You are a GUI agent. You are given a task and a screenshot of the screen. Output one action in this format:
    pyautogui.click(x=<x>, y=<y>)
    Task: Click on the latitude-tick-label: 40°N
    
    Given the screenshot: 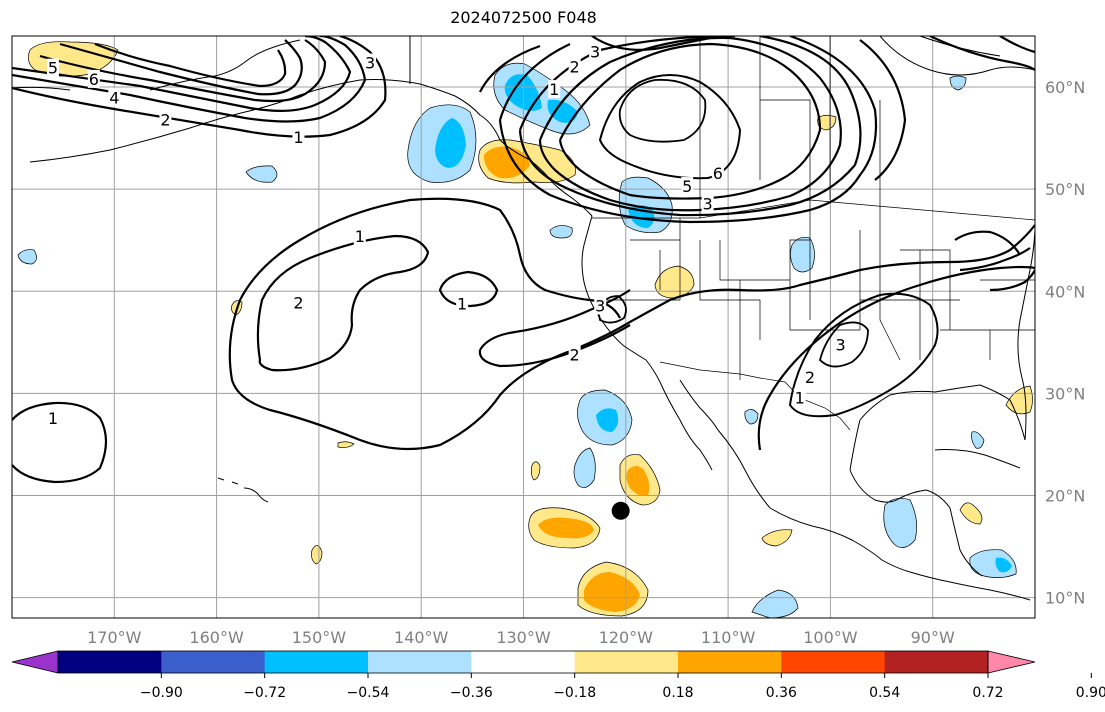 What is the action you would take?
    pyautogui.click(x=1065, y=291)
    